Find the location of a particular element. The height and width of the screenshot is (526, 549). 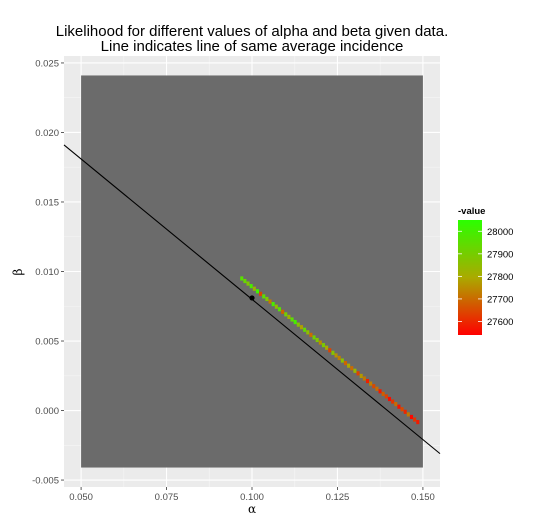

estimate-point is located at coordinates (252, 298).